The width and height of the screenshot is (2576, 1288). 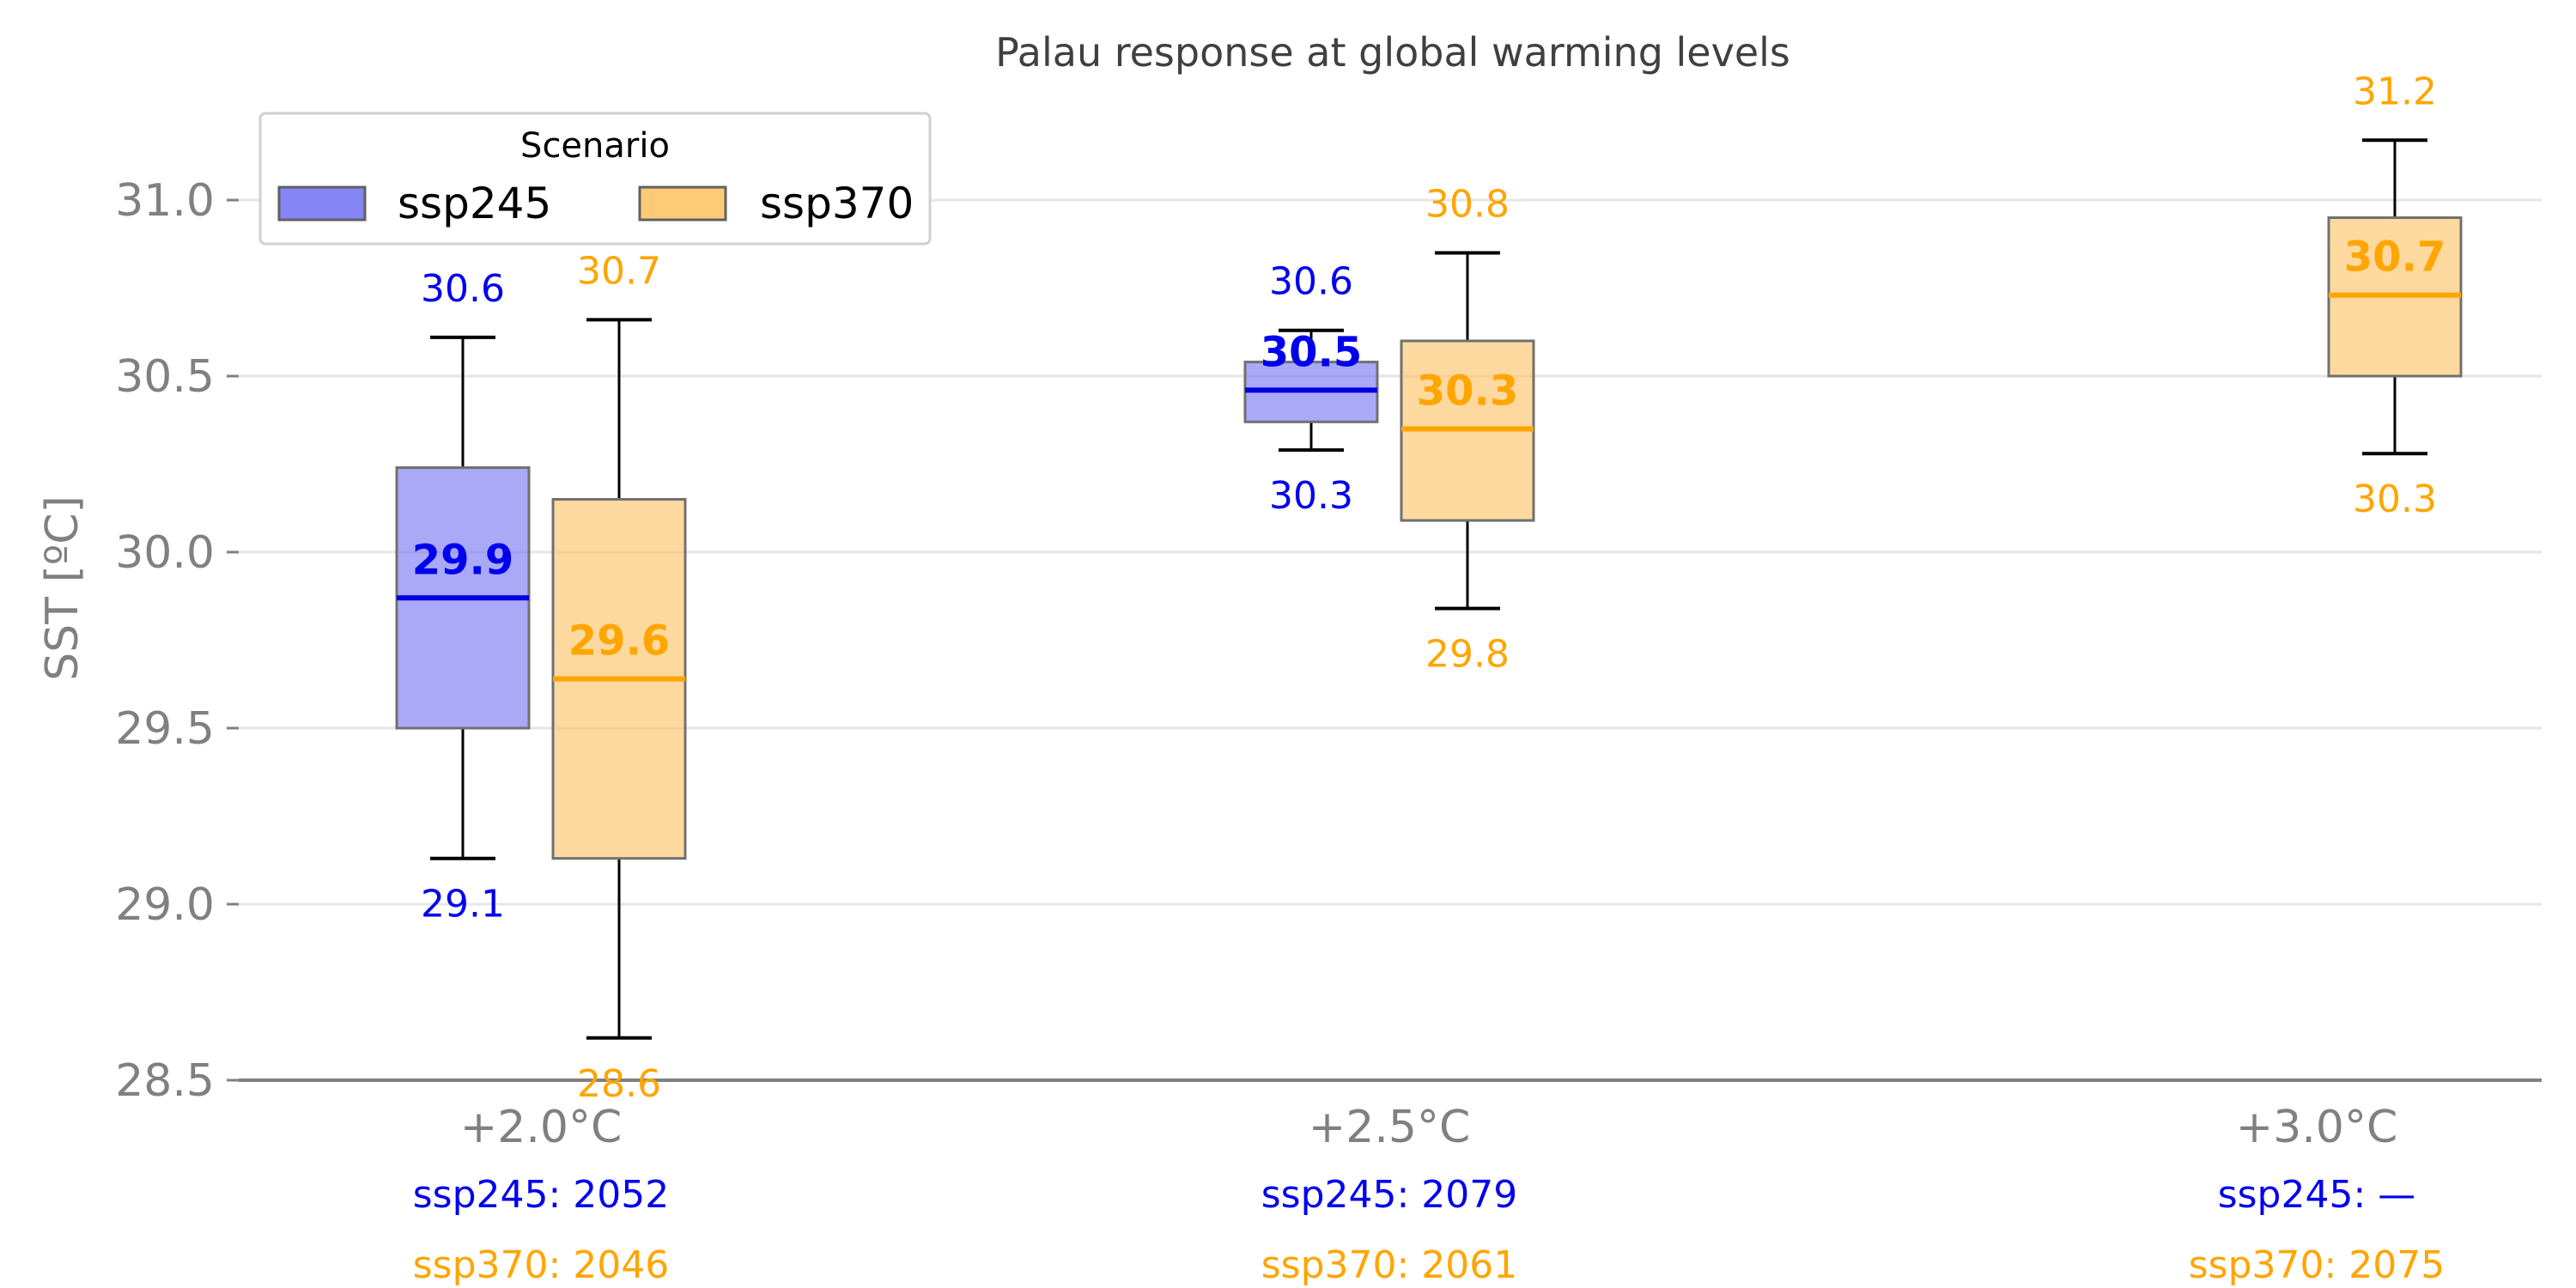 What do you see at coordinates (619, 271) in the screenshot?
I see `whisker-high-label-ssp370: 30.7` at bounding box center [619, 271].